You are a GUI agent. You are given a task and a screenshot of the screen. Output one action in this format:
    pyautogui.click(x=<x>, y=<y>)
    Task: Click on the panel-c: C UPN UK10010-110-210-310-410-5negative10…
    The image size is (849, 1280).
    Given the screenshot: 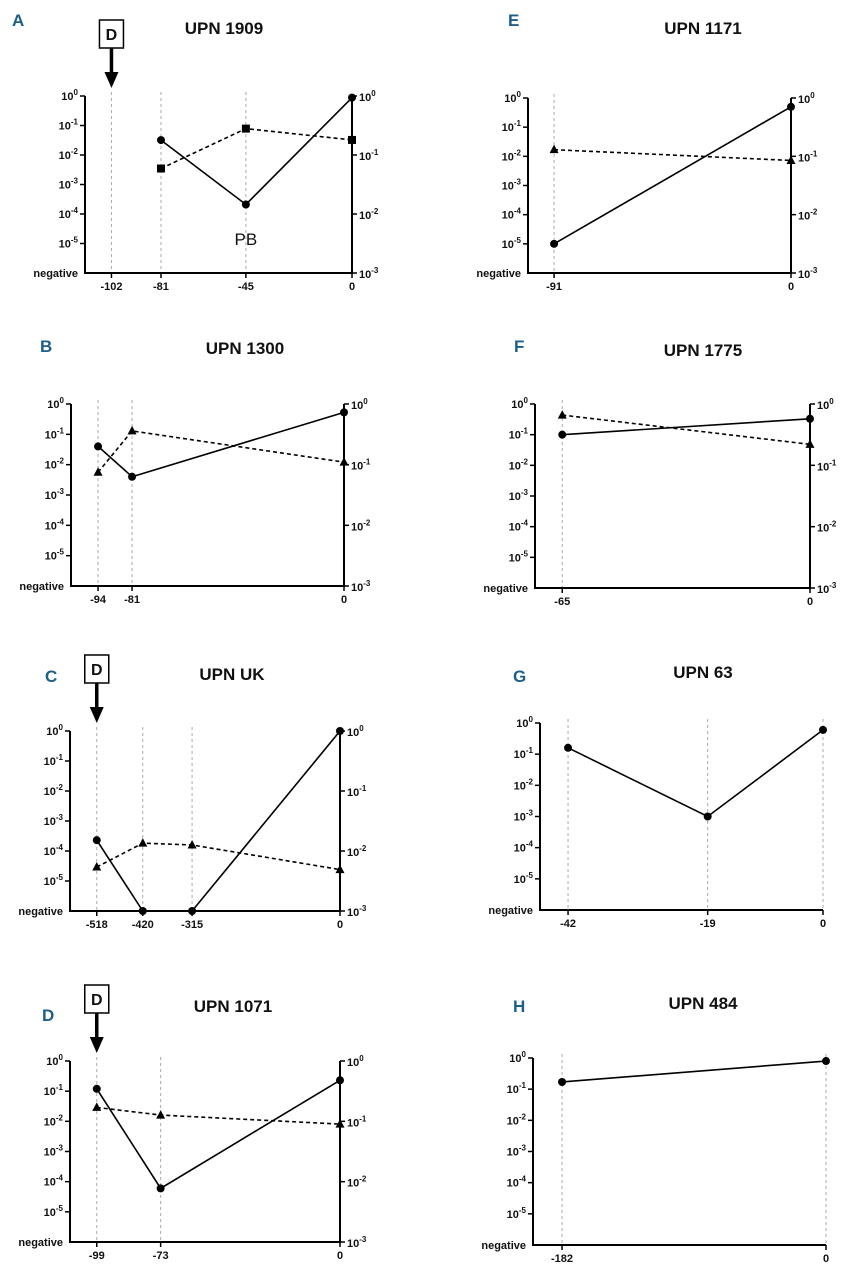 What is the action you would take?
    pyautogui.click(x=192, y=792)
    